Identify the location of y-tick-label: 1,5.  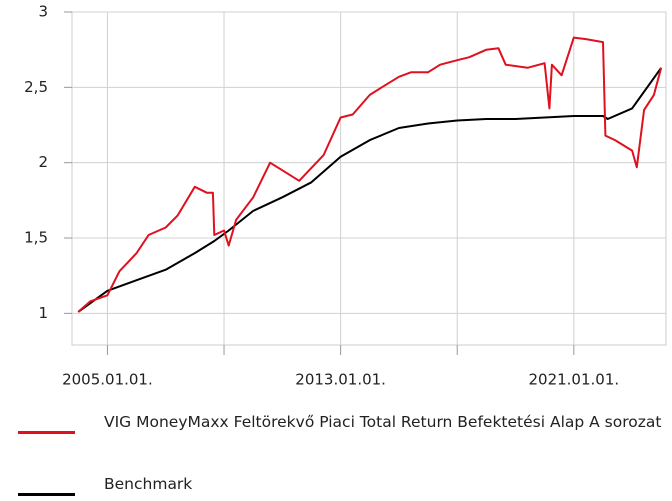
(36, 238).